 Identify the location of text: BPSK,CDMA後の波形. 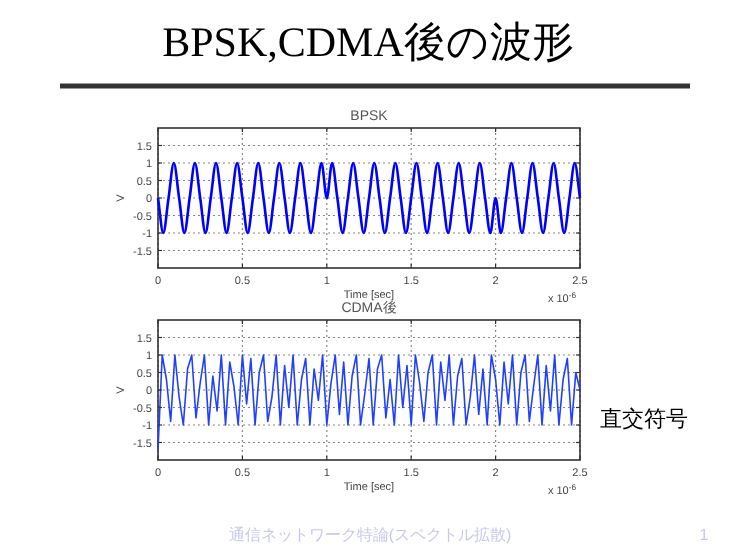
(368, 42).